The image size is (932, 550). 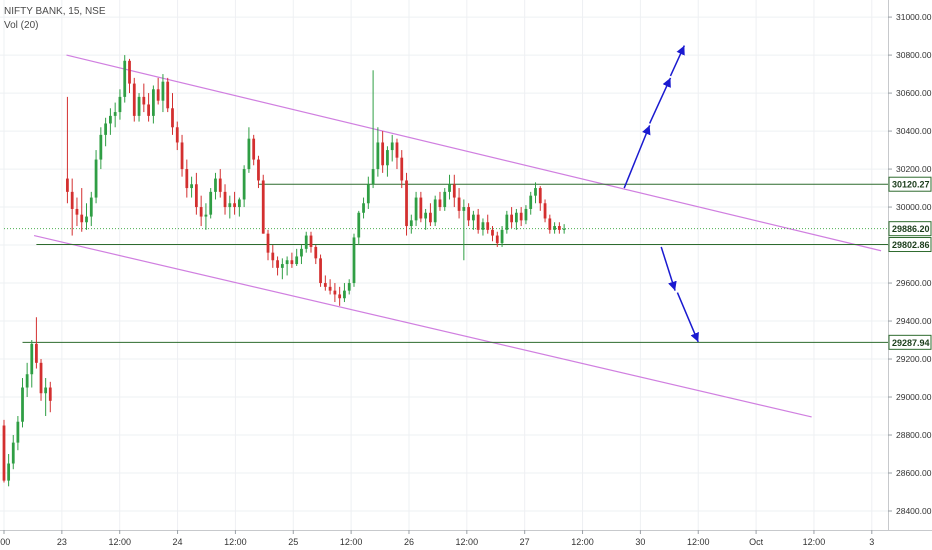 What do you see at coordinates (914, 473) in the screenshot?
I see `price-tick-label: 28600.00` at bounding box center [914, 473].